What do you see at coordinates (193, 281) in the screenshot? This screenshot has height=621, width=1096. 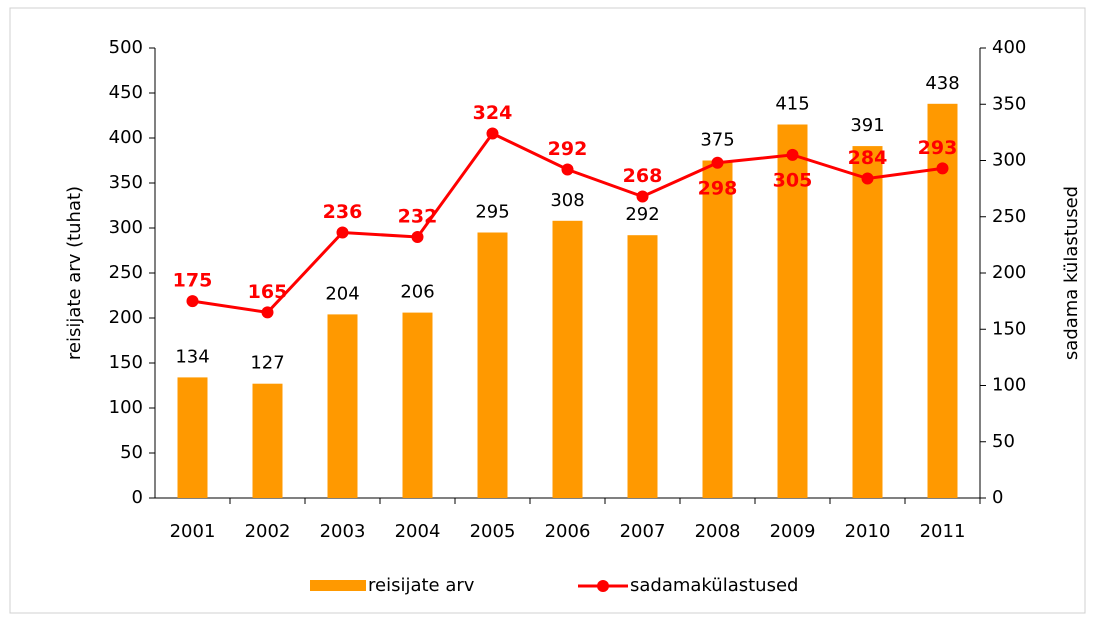 I see `line-value-label: 175` at bounding box center [193, 281].